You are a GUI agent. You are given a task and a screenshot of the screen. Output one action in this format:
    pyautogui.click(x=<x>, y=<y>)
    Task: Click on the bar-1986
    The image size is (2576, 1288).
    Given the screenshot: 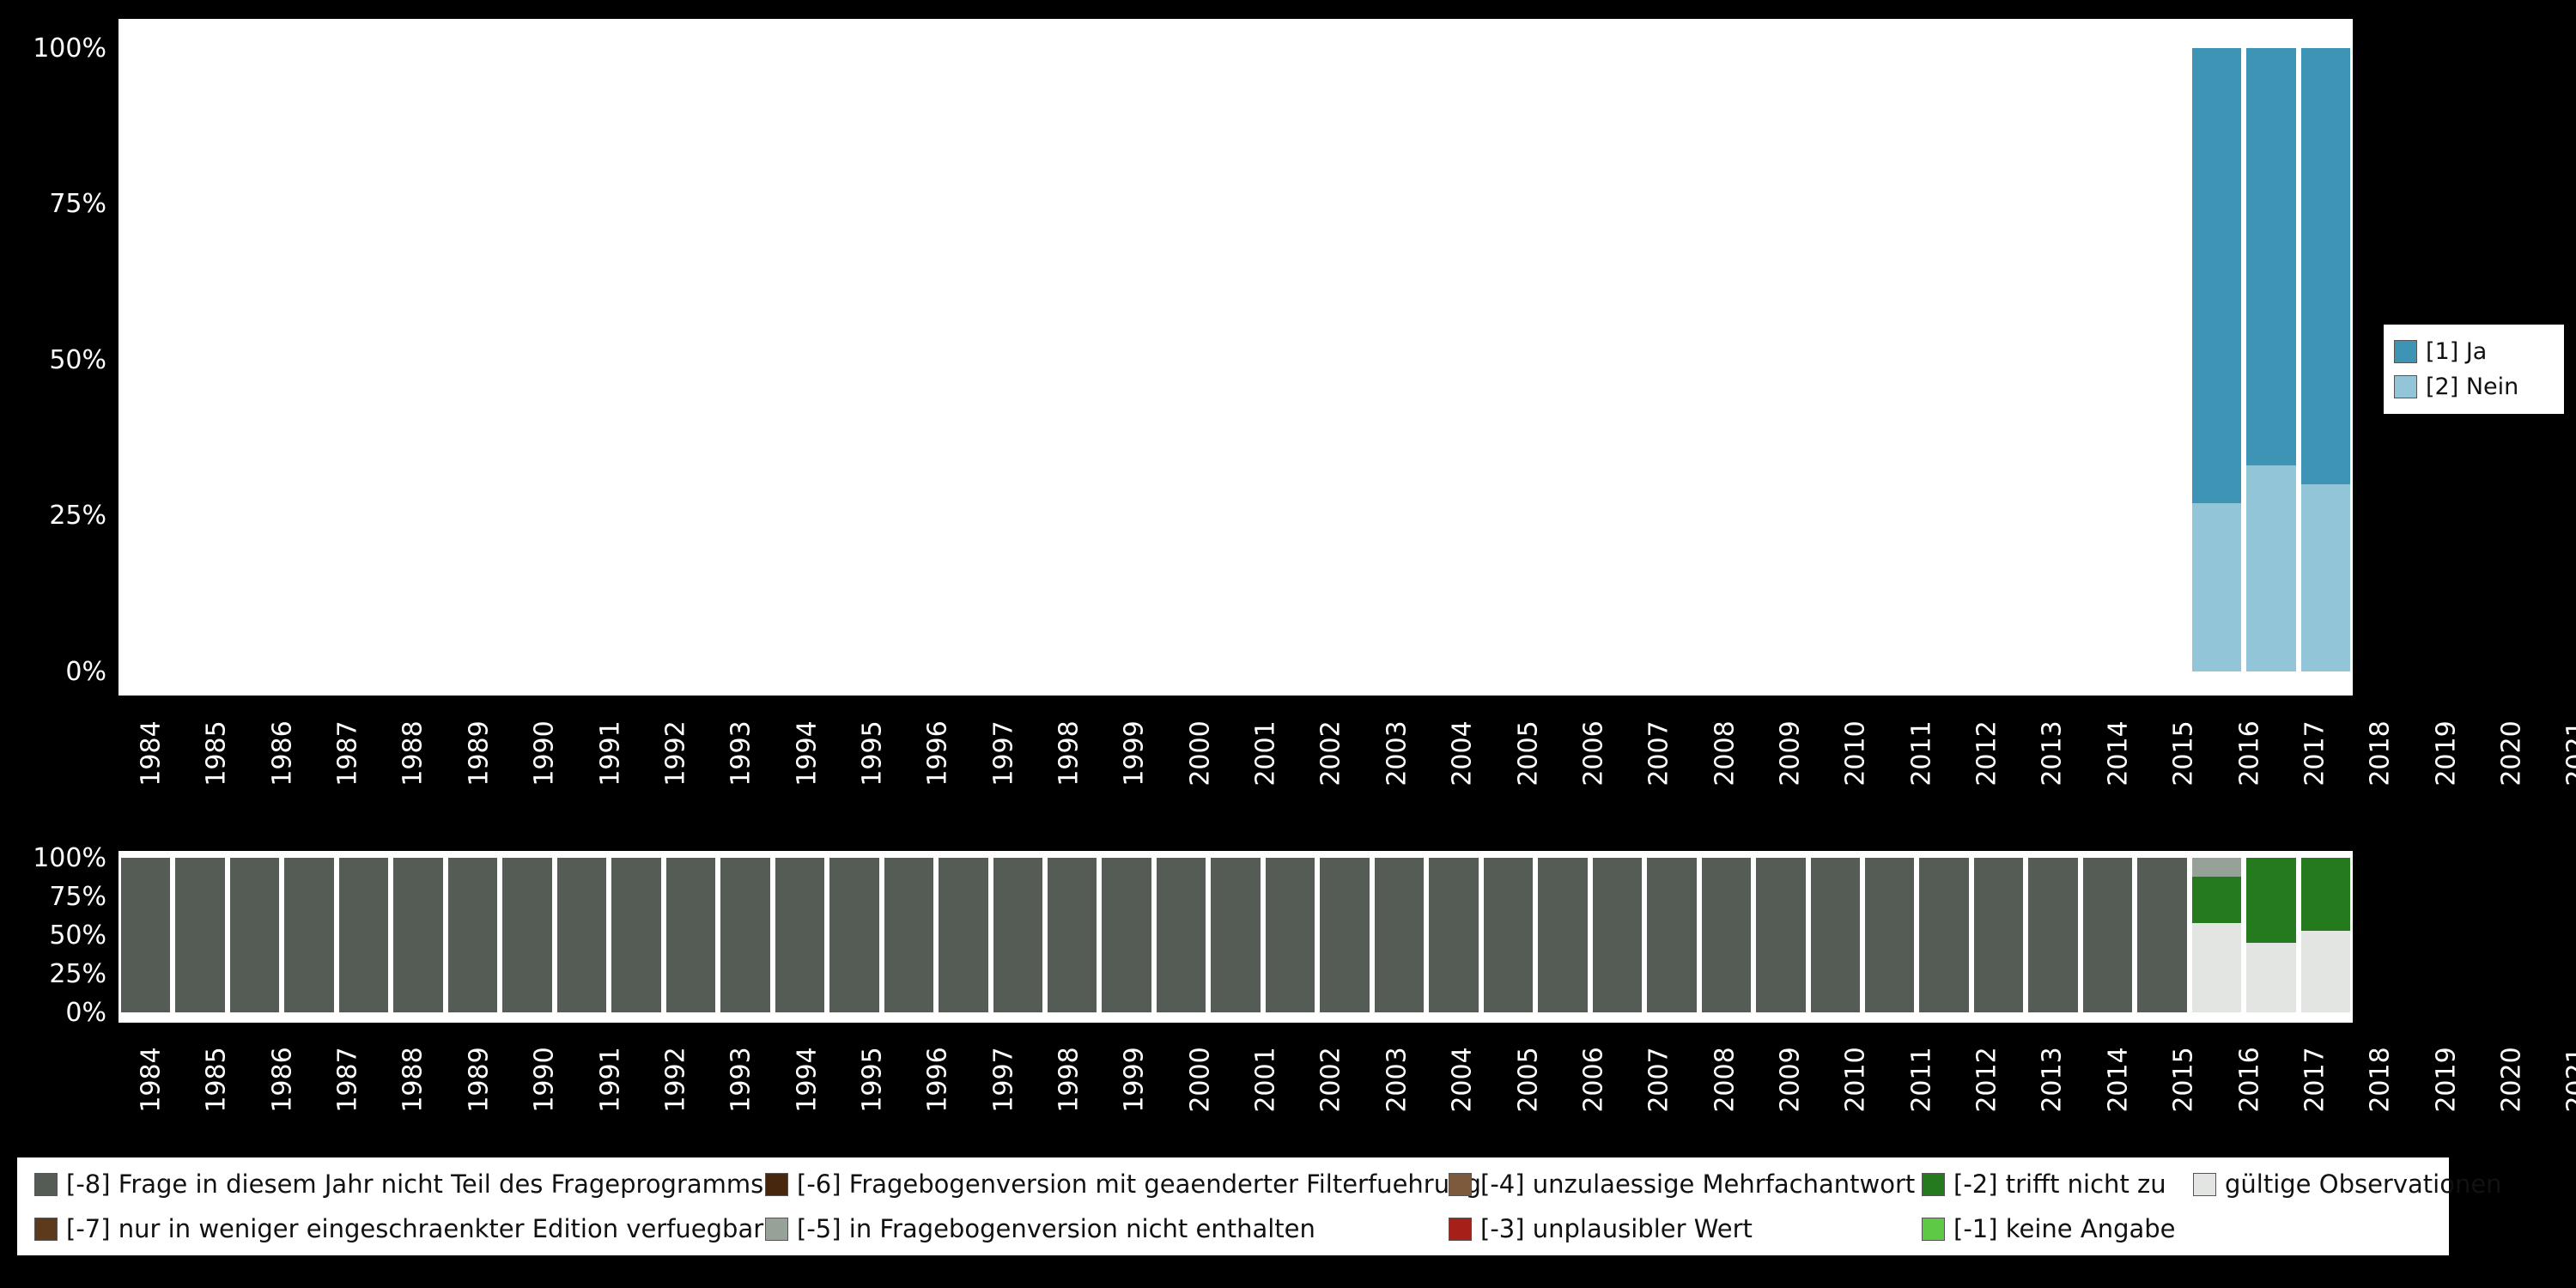 What is the action you would take?
    pyautogui.click(x=254, y=935)
    